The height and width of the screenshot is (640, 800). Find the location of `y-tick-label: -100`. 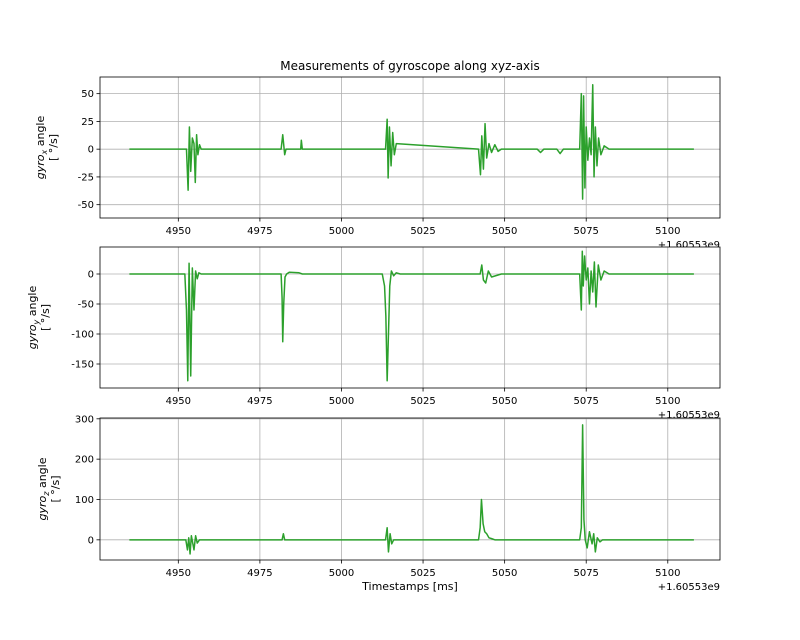

y-tick-label: -100 is located at coordinates (82, 335).